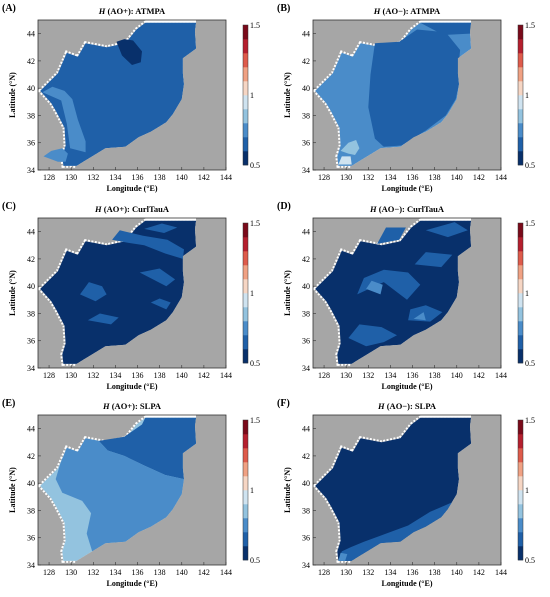  What do you see at coordinates (407, 209) in the screenshot?
I see `panel-title: H (AO−): CurlTauA` at bounding box center [407, 209].